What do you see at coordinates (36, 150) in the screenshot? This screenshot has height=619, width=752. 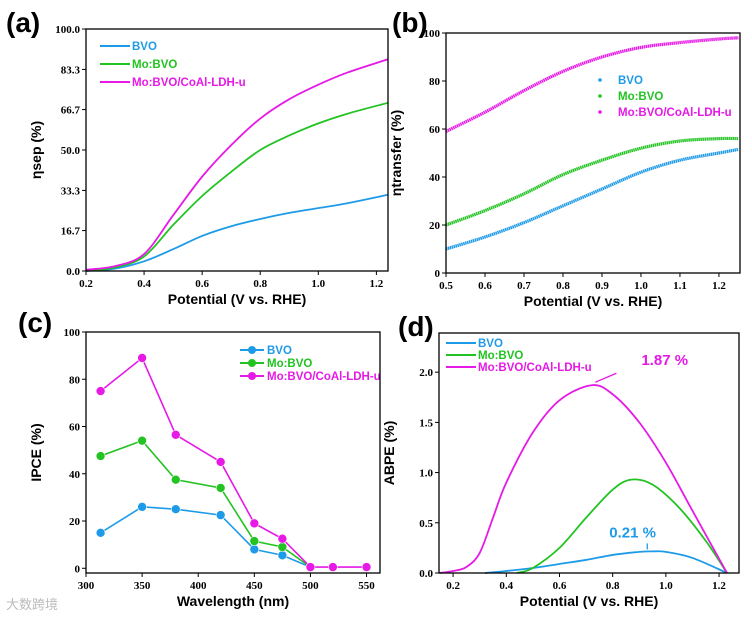 I see `y-axis-label: ηsep (%)` at bounding box center [36, 150].